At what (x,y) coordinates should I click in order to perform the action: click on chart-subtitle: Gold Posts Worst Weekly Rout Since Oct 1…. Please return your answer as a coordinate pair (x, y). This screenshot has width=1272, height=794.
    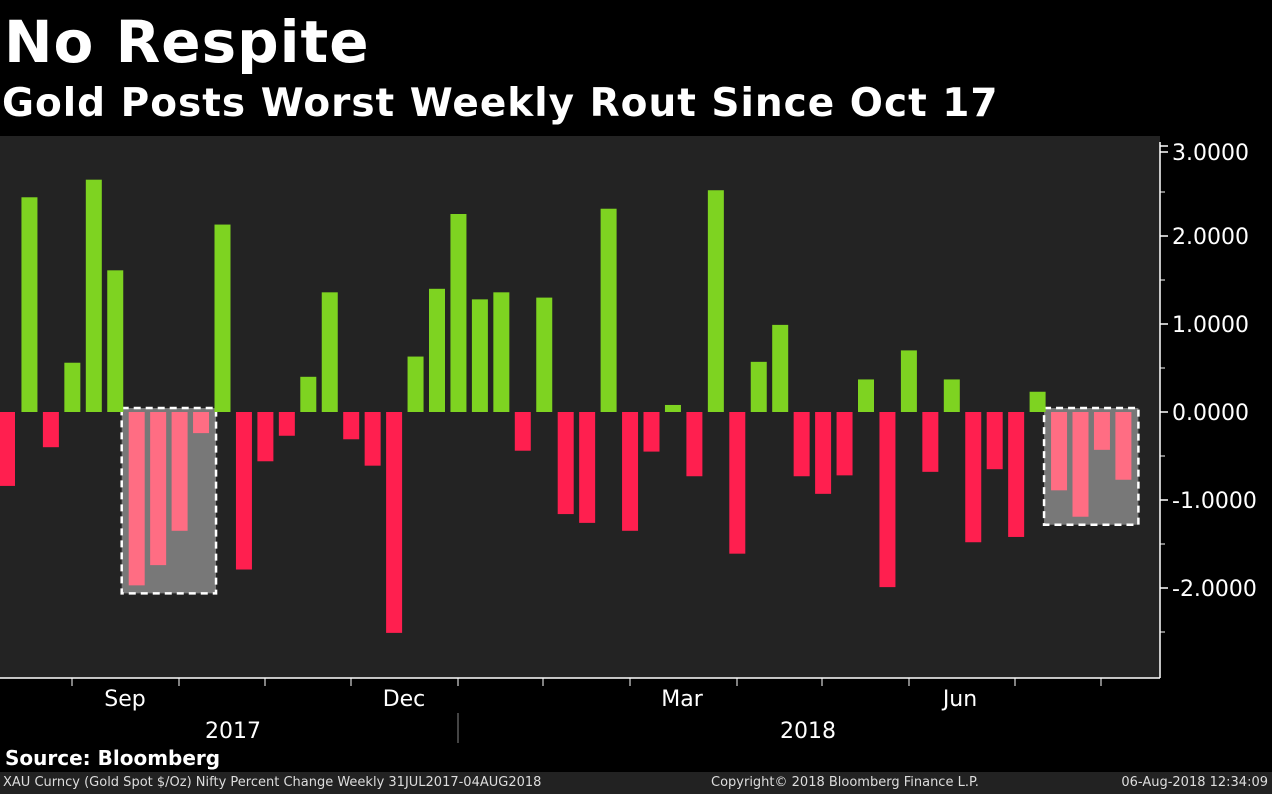
    Looking at the image, I should click on (500, 103).